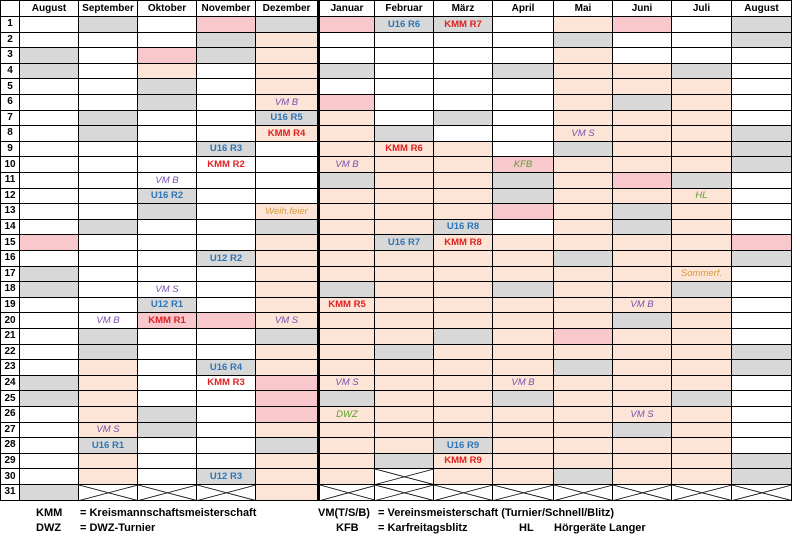 The width and height of the screenshot is (800, 536). Describe the element at coordinates (167, 196) in the screenshot. I see `day-cell: U16 R2` at that location.